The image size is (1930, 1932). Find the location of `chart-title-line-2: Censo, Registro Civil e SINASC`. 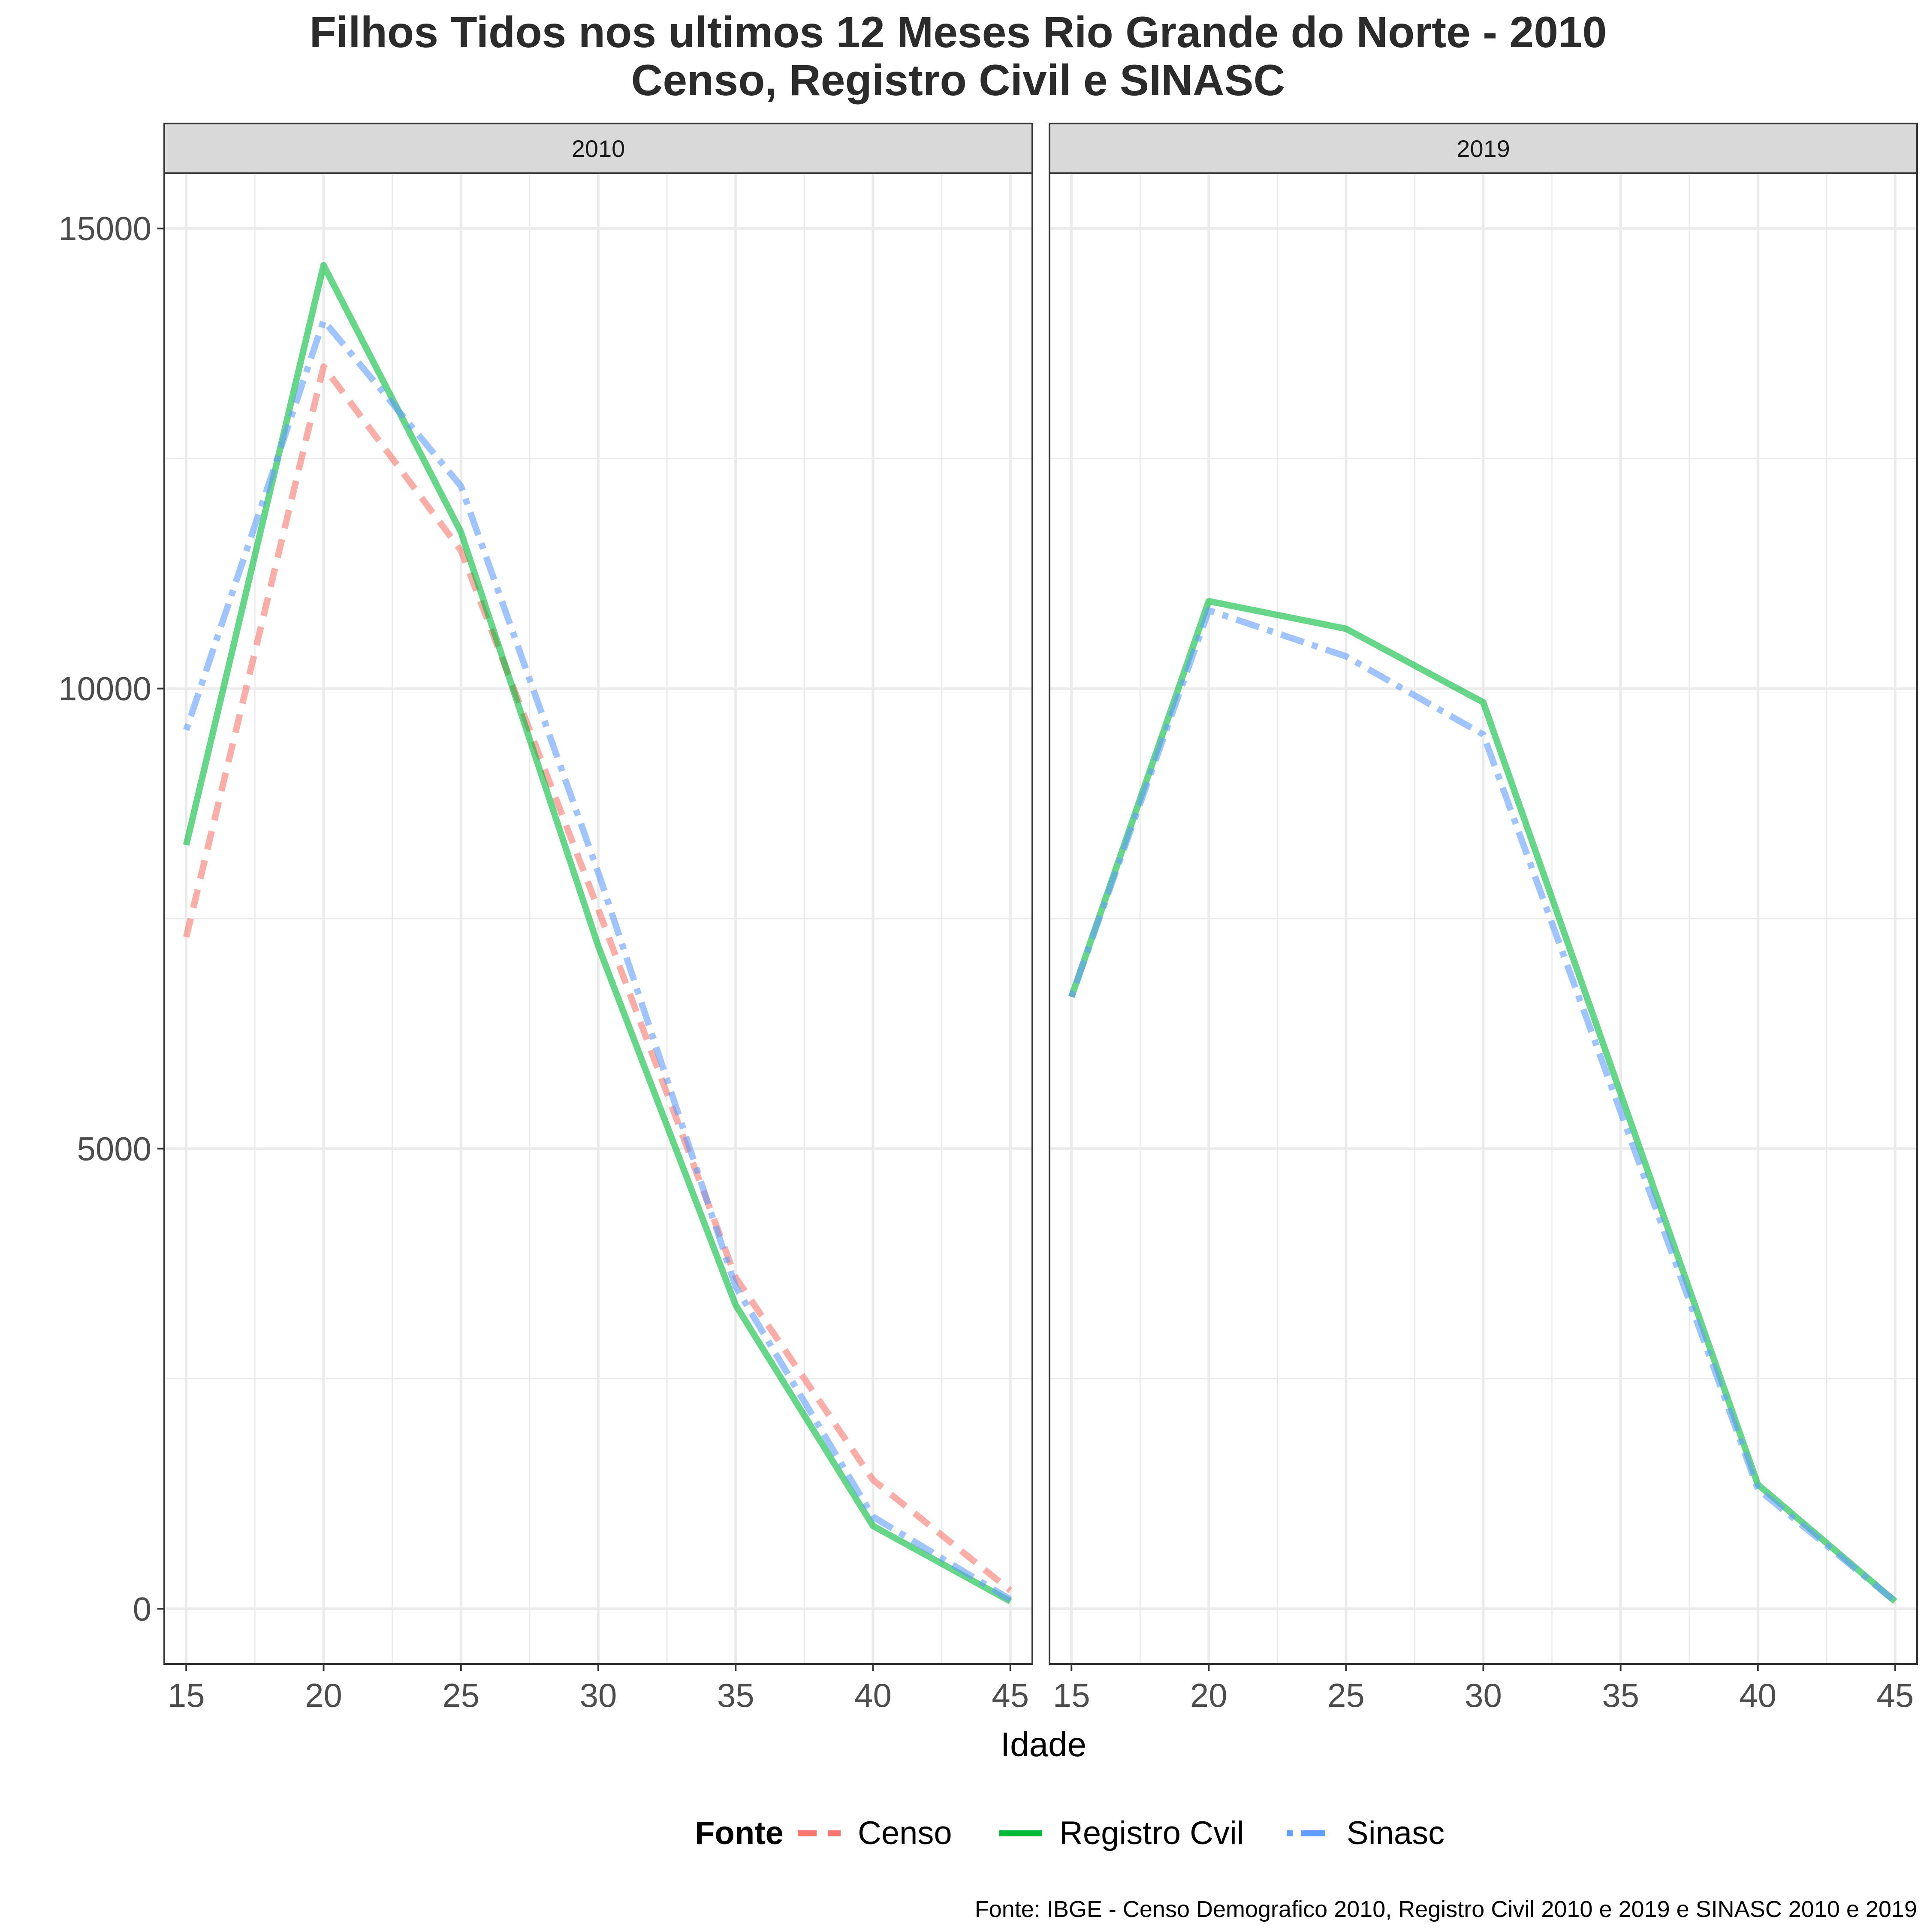

chart-title-line-2: Censo, Registro Civil e SINASC is located at coordinates (958, 81).